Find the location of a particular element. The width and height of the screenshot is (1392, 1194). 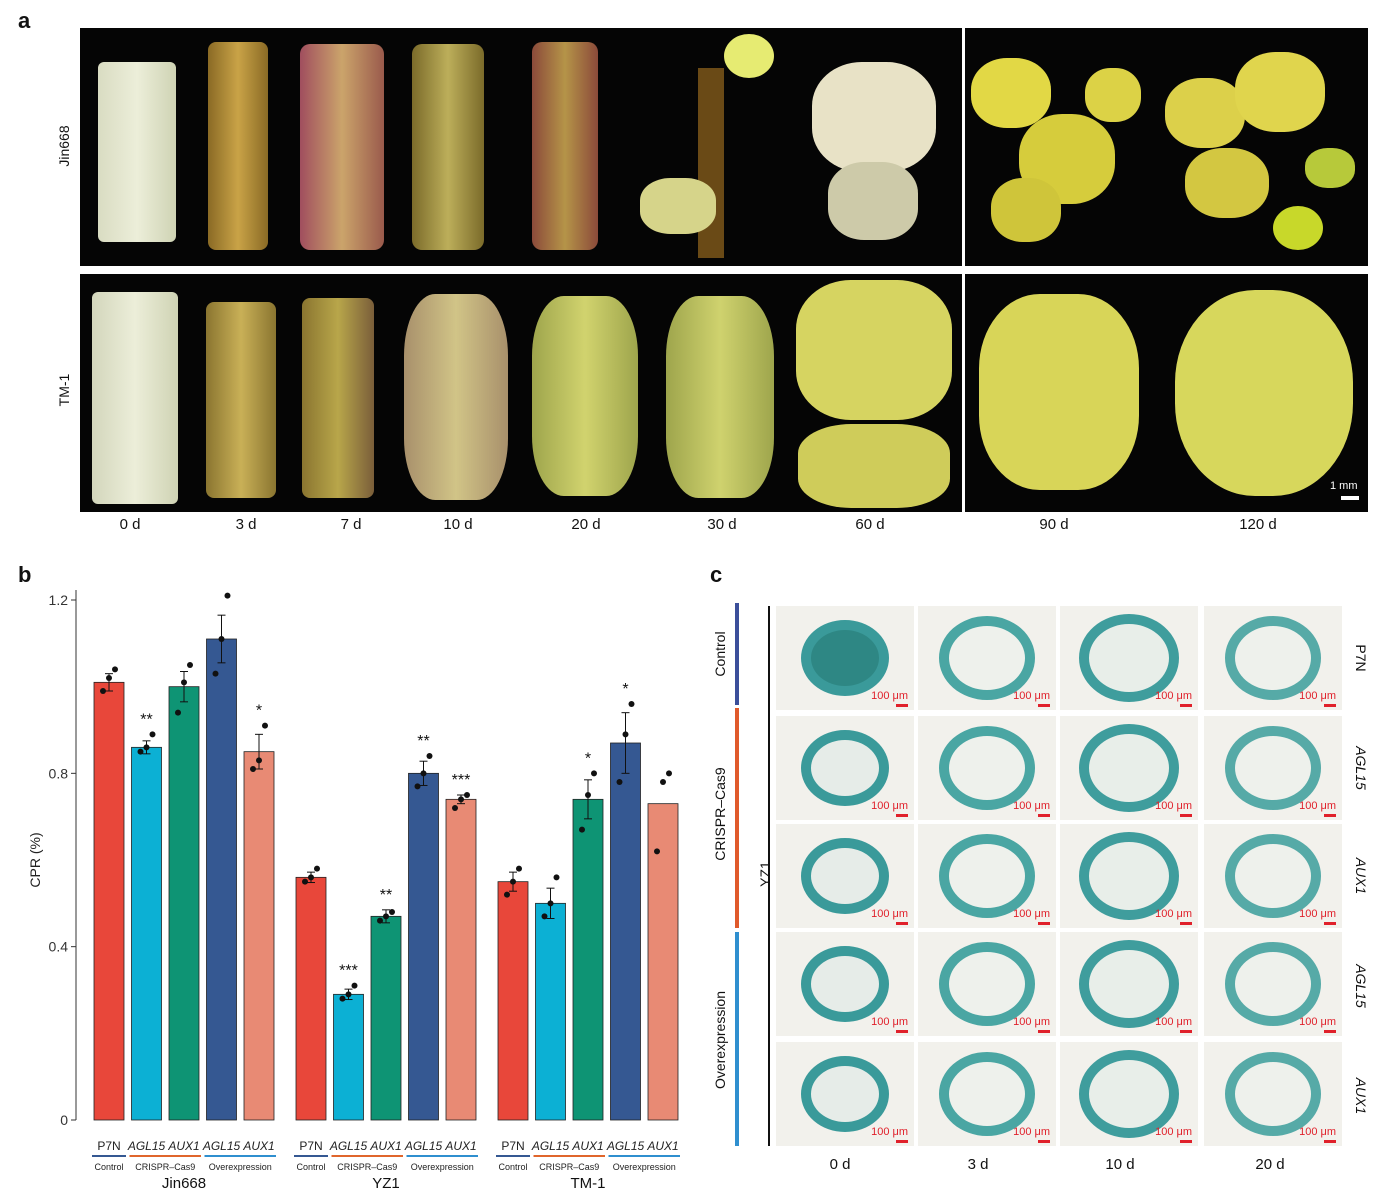

c-day-label-20d: 20 d is located at coordinates (1270, 1164).